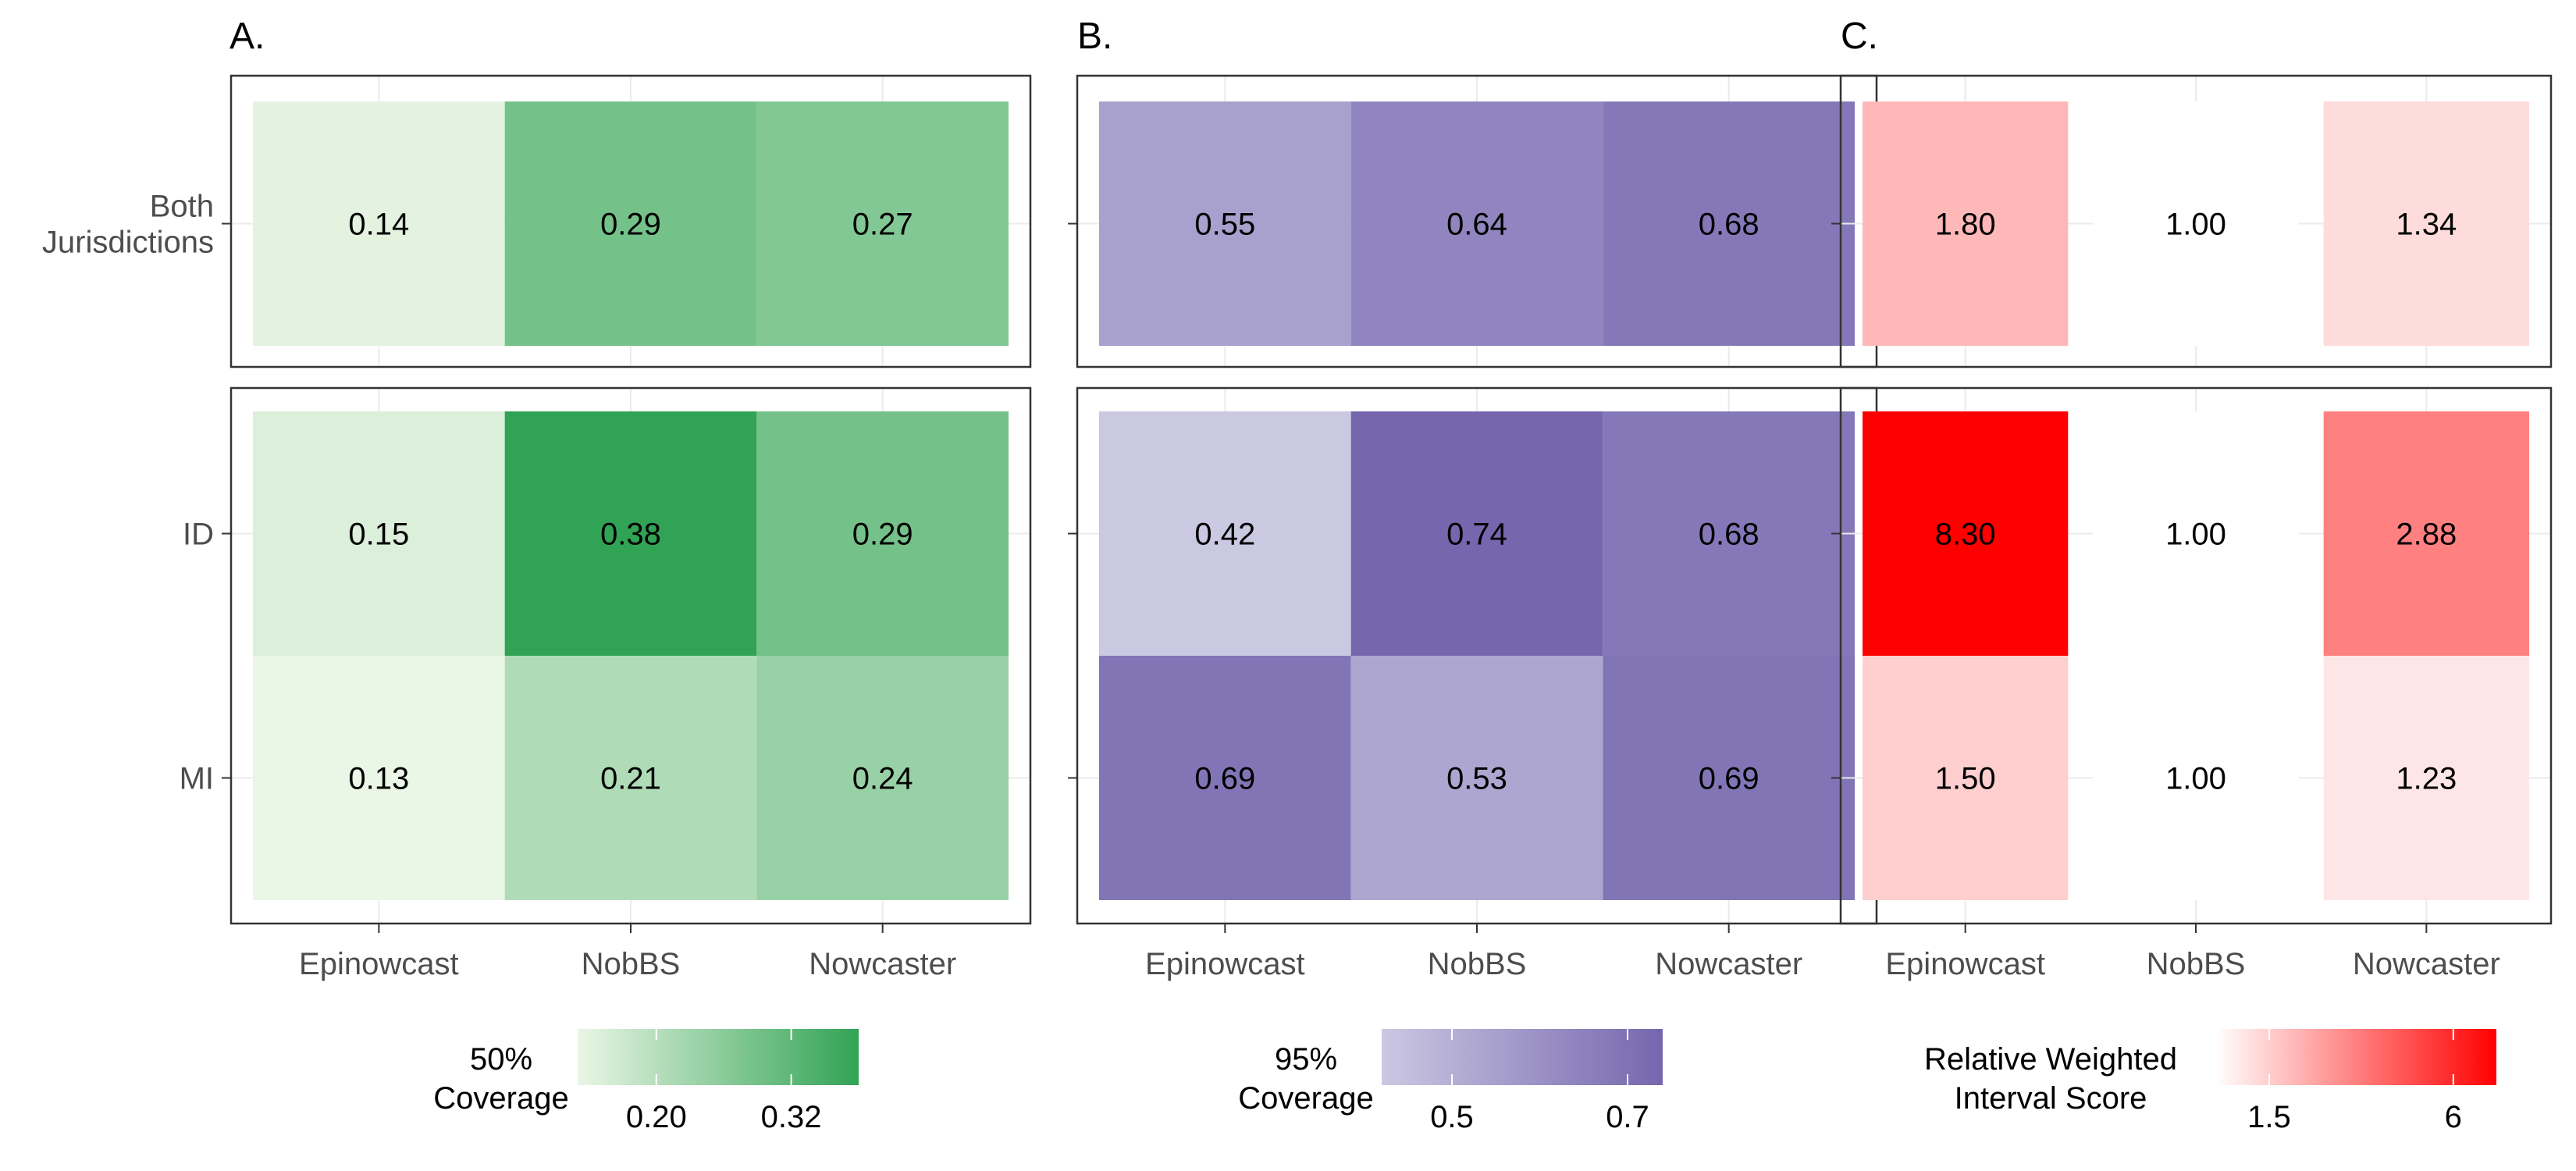  Describe the element at coordinates (247, 36) in the screenshot. I see `panel-label: A.` at that location.